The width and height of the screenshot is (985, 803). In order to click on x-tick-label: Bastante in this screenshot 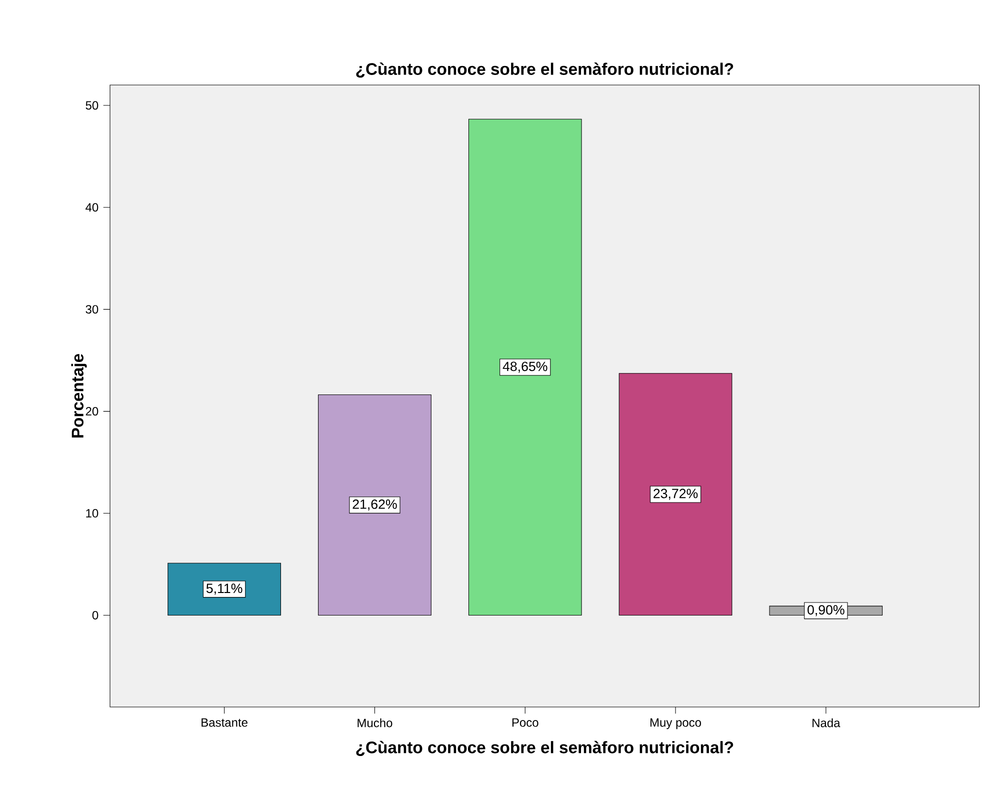, I will do `click(225, 722)`.